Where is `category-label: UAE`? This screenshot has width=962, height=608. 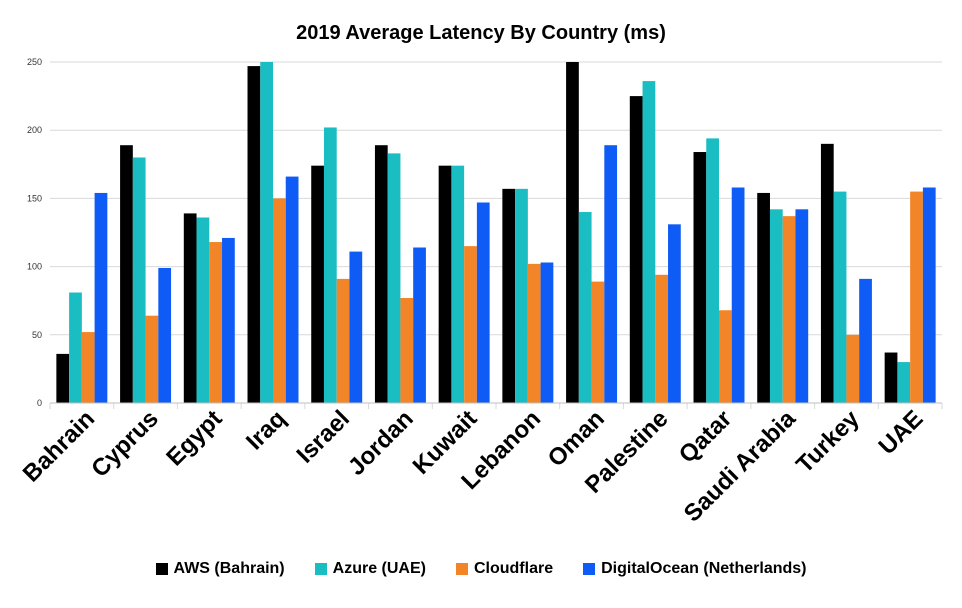
category-label: UAE is located at coordinates (900, 432).